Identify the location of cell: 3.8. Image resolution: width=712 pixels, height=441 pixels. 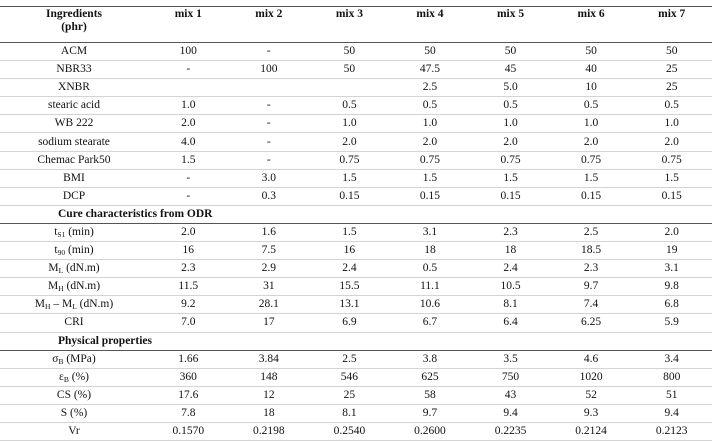
(430, 359).